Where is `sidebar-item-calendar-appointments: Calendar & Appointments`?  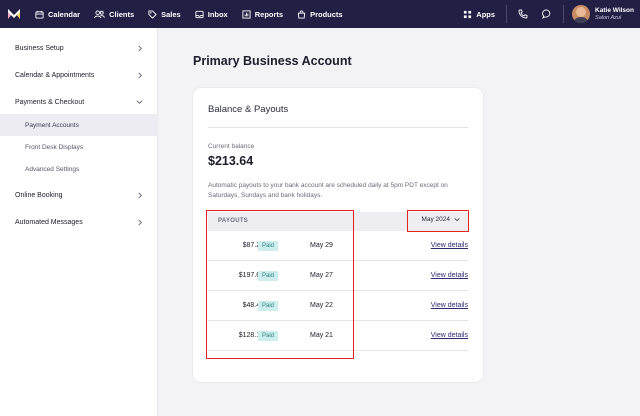
sidebar-item-calendar-appointments: Calendar & Appointments is located at coordinates (79, 75).